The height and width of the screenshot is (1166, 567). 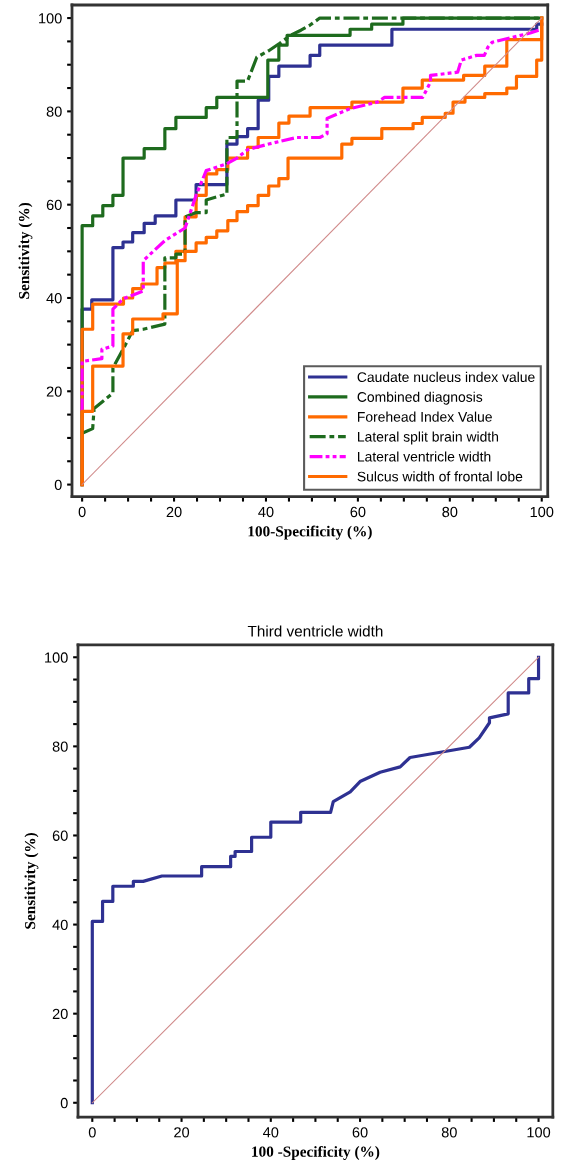 What do you see at coordinates (424, 456) in the screenshot?
I see `legend-label: Lateral ventricle width` at bounding box center [424, 456].